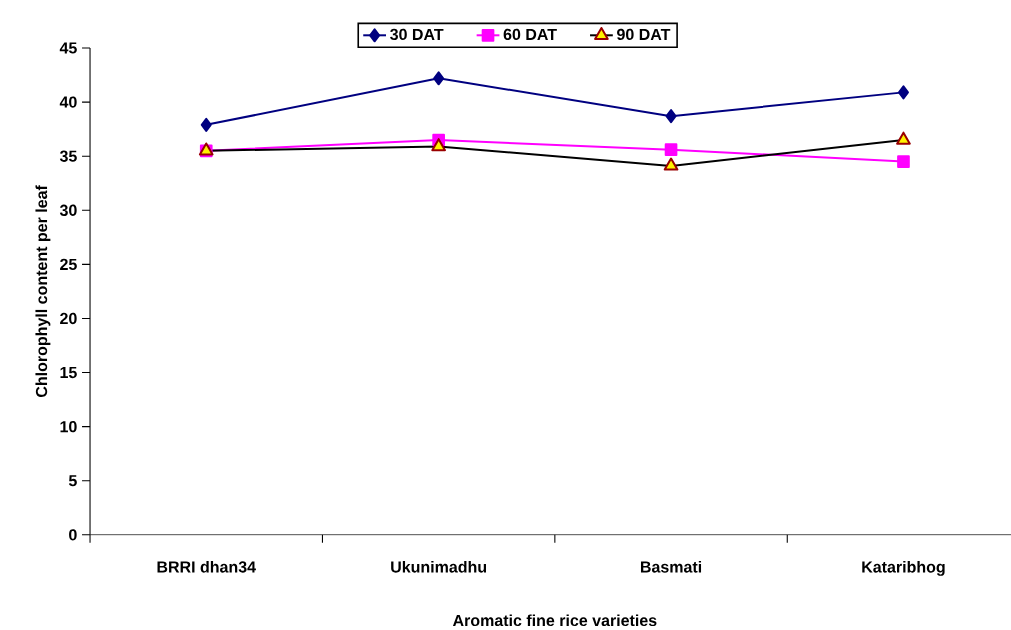 The image size is (1011, 630). What do you see at coordinates (68, 102) in the screenshot?
I see `y-tick-label: 40` at bounding box center [68, 102].